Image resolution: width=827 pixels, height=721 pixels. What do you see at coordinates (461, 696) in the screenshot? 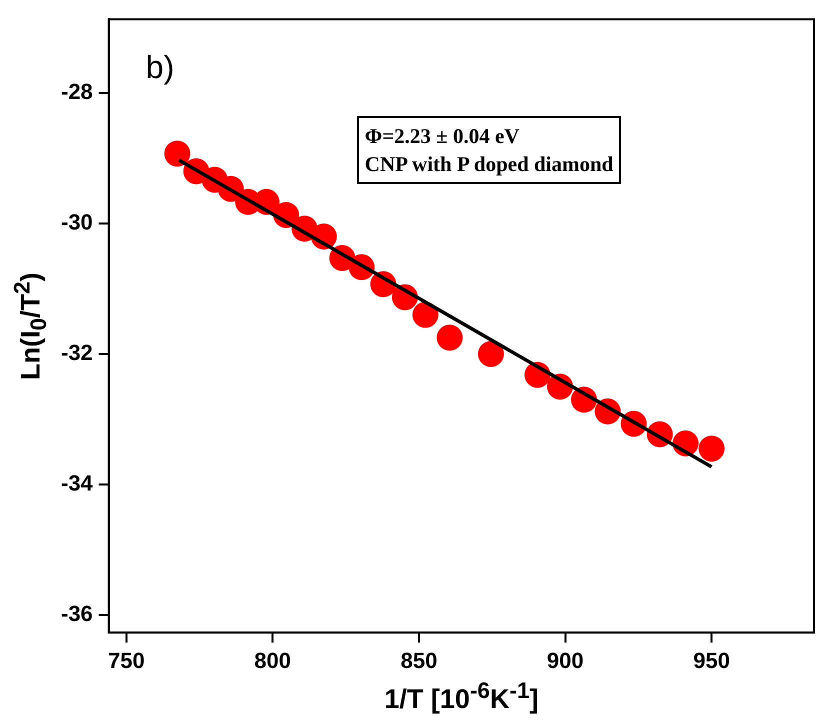
I see `x-axis-title: 1/T [10$^{-6}$K$^{-1}$]` at bounding box center [461, 696].